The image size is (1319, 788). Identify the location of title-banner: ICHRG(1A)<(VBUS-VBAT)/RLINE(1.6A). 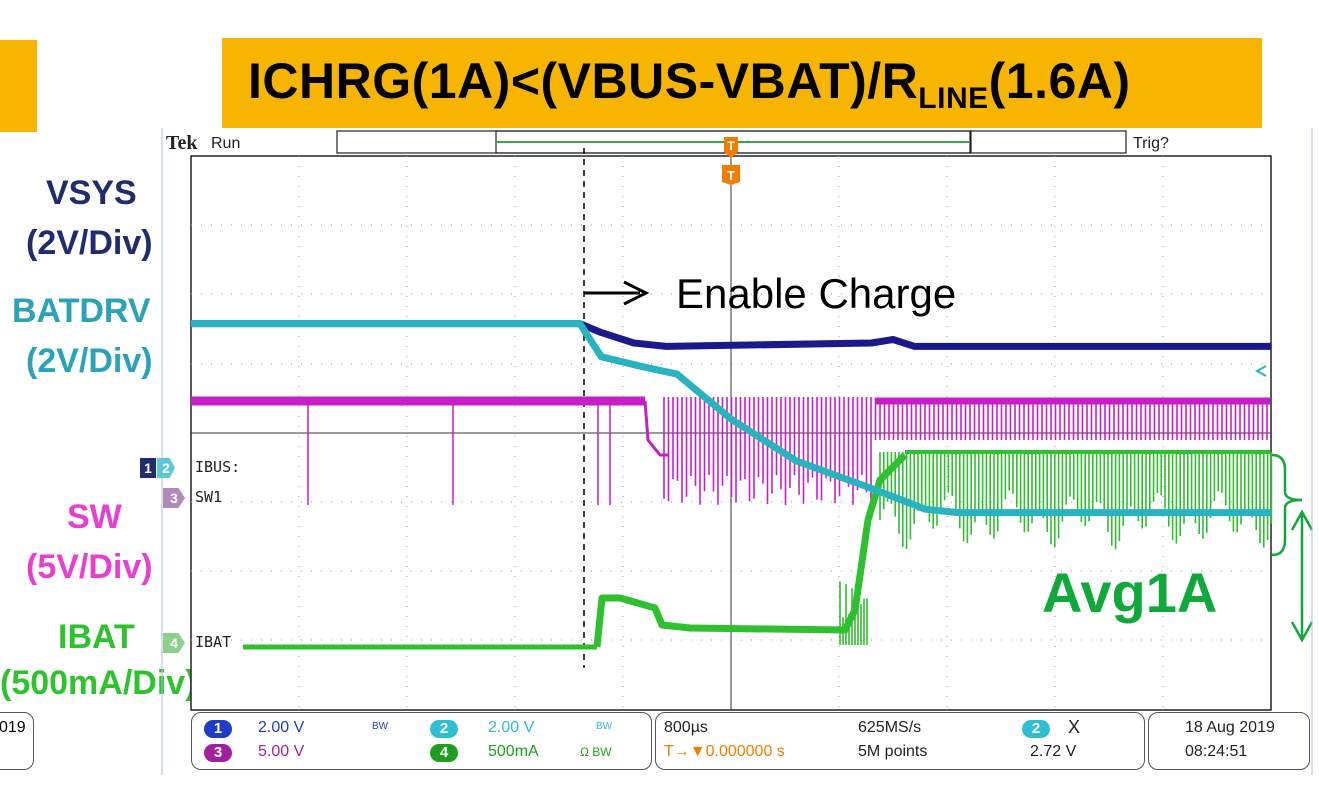
(742, 86).